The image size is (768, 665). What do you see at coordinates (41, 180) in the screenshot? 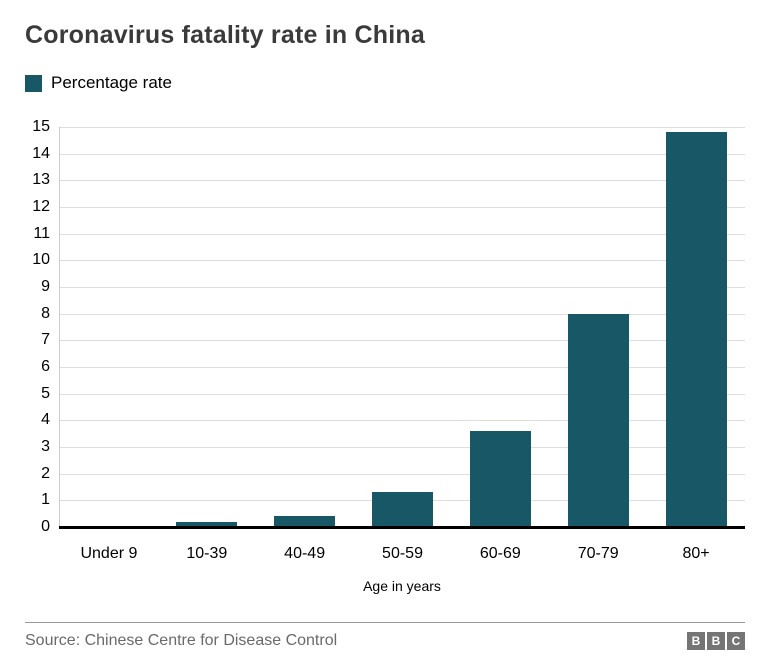
I see `y-tick-label: 13` at bounding box center [41, 180].